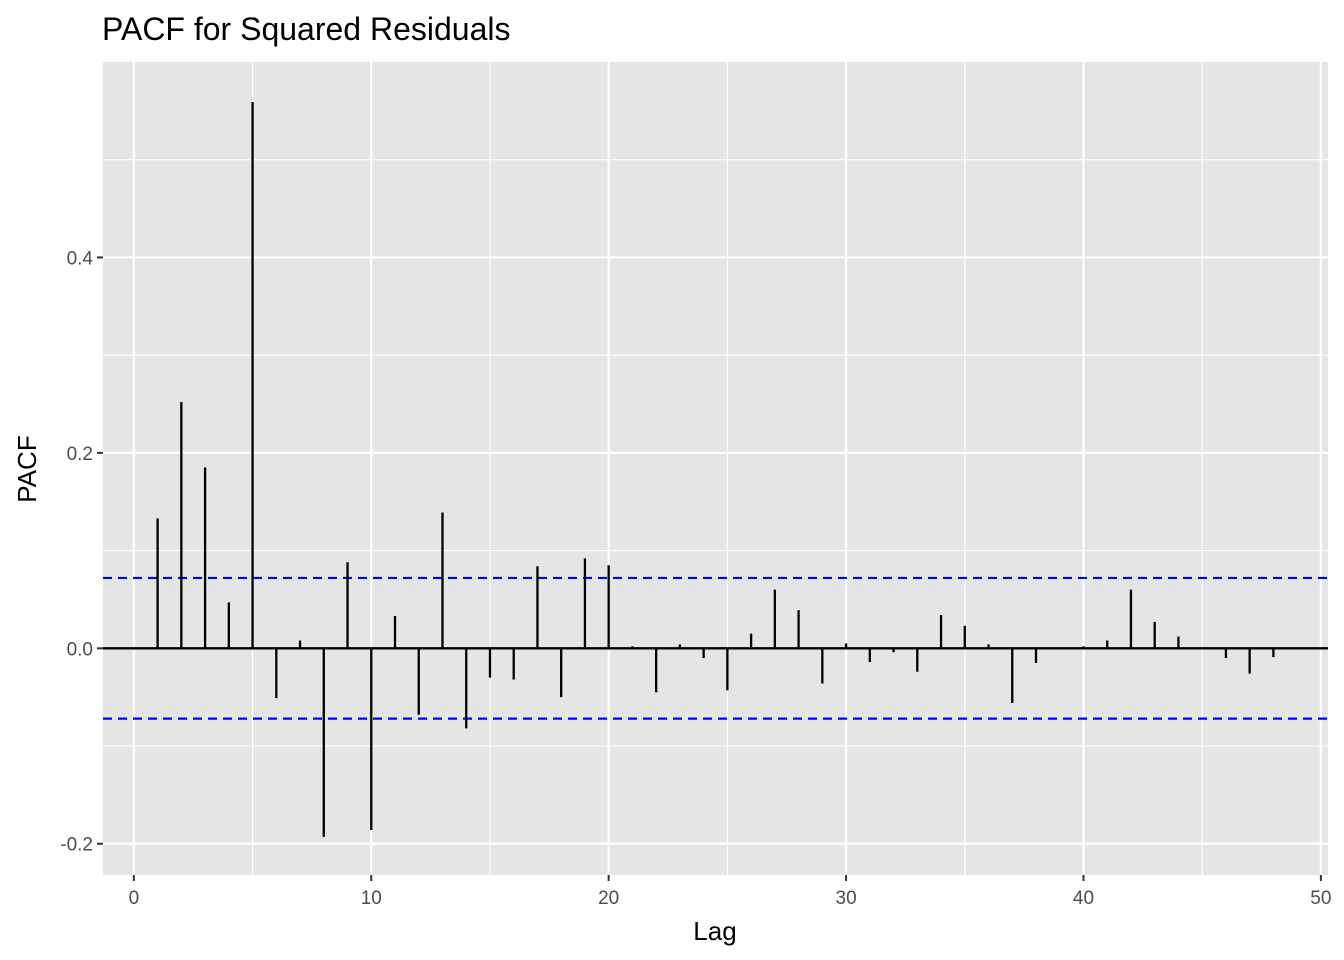 The width and height of the screenshot is (1344, 960). Describe the element at coordinates (76, 845) in the screenshot. I see `y-tick-label: -0.2` at that location.